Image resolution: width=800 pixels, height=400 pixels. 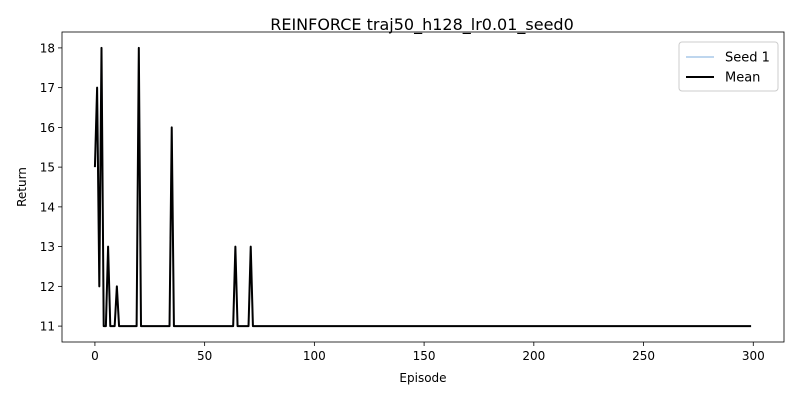 I want to click on y-tick-label: 14, so click(x=47, y=207).